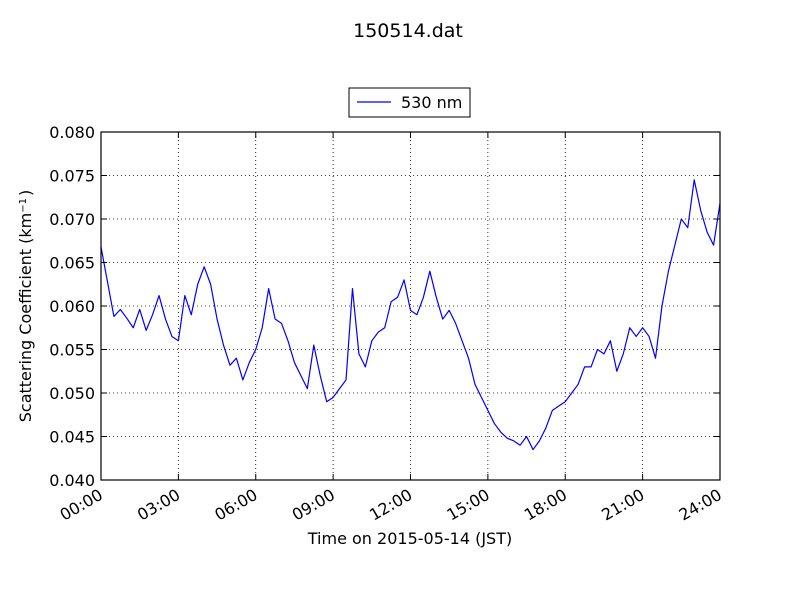 The image size is (800, 600). I want to click on legend: 530 nm, so click(409, 102).